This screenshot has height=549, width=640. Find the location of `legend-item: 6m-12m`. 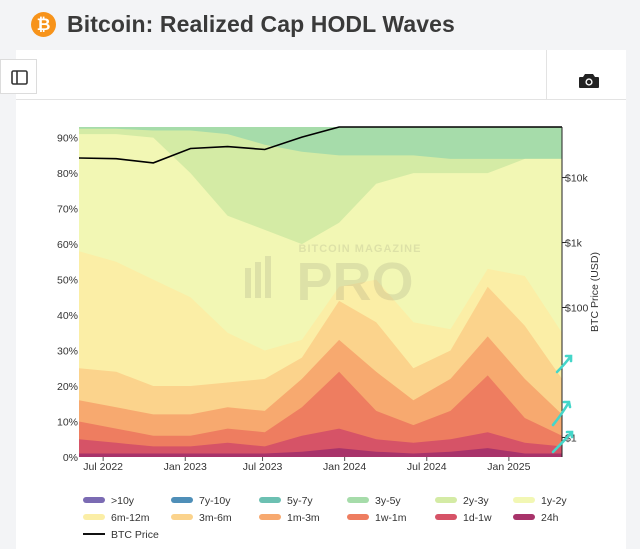

legend-item: 6m-12m is located at coordinates (116, 518).